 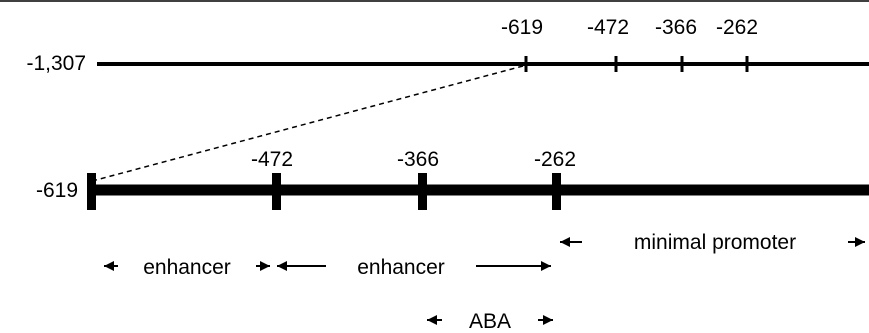 What do you see at coordinates (555, 159) in the screenshot?
I see `lower-tick-label-262: -262` at bounding box center [555, 159].